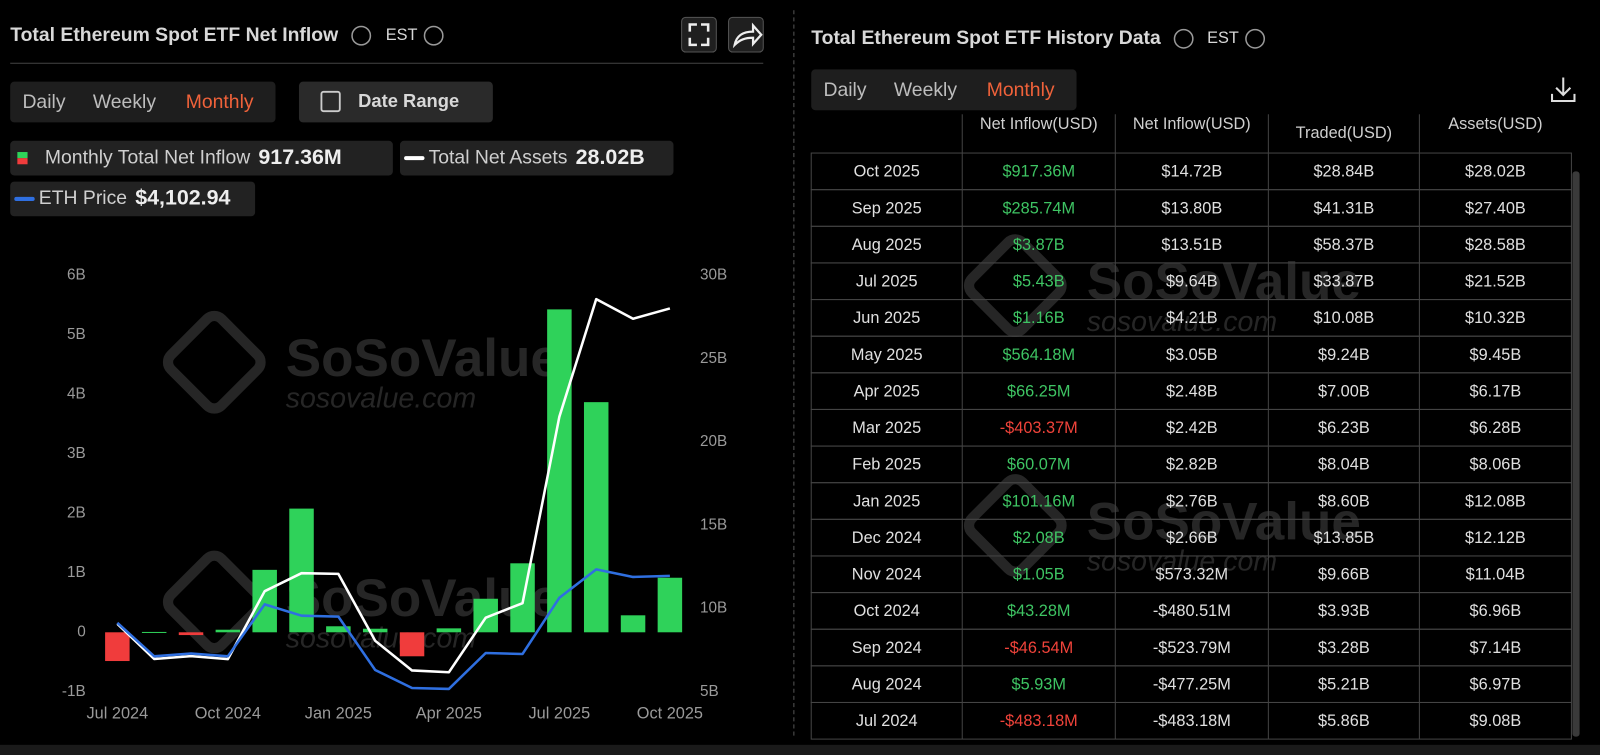 The height and width of the screenshot is (755, 1600). What do you see at coordinates (887, 282) in the screenshot?
I see `table-cell: Jul 2025` at bounding box center [887, 282].